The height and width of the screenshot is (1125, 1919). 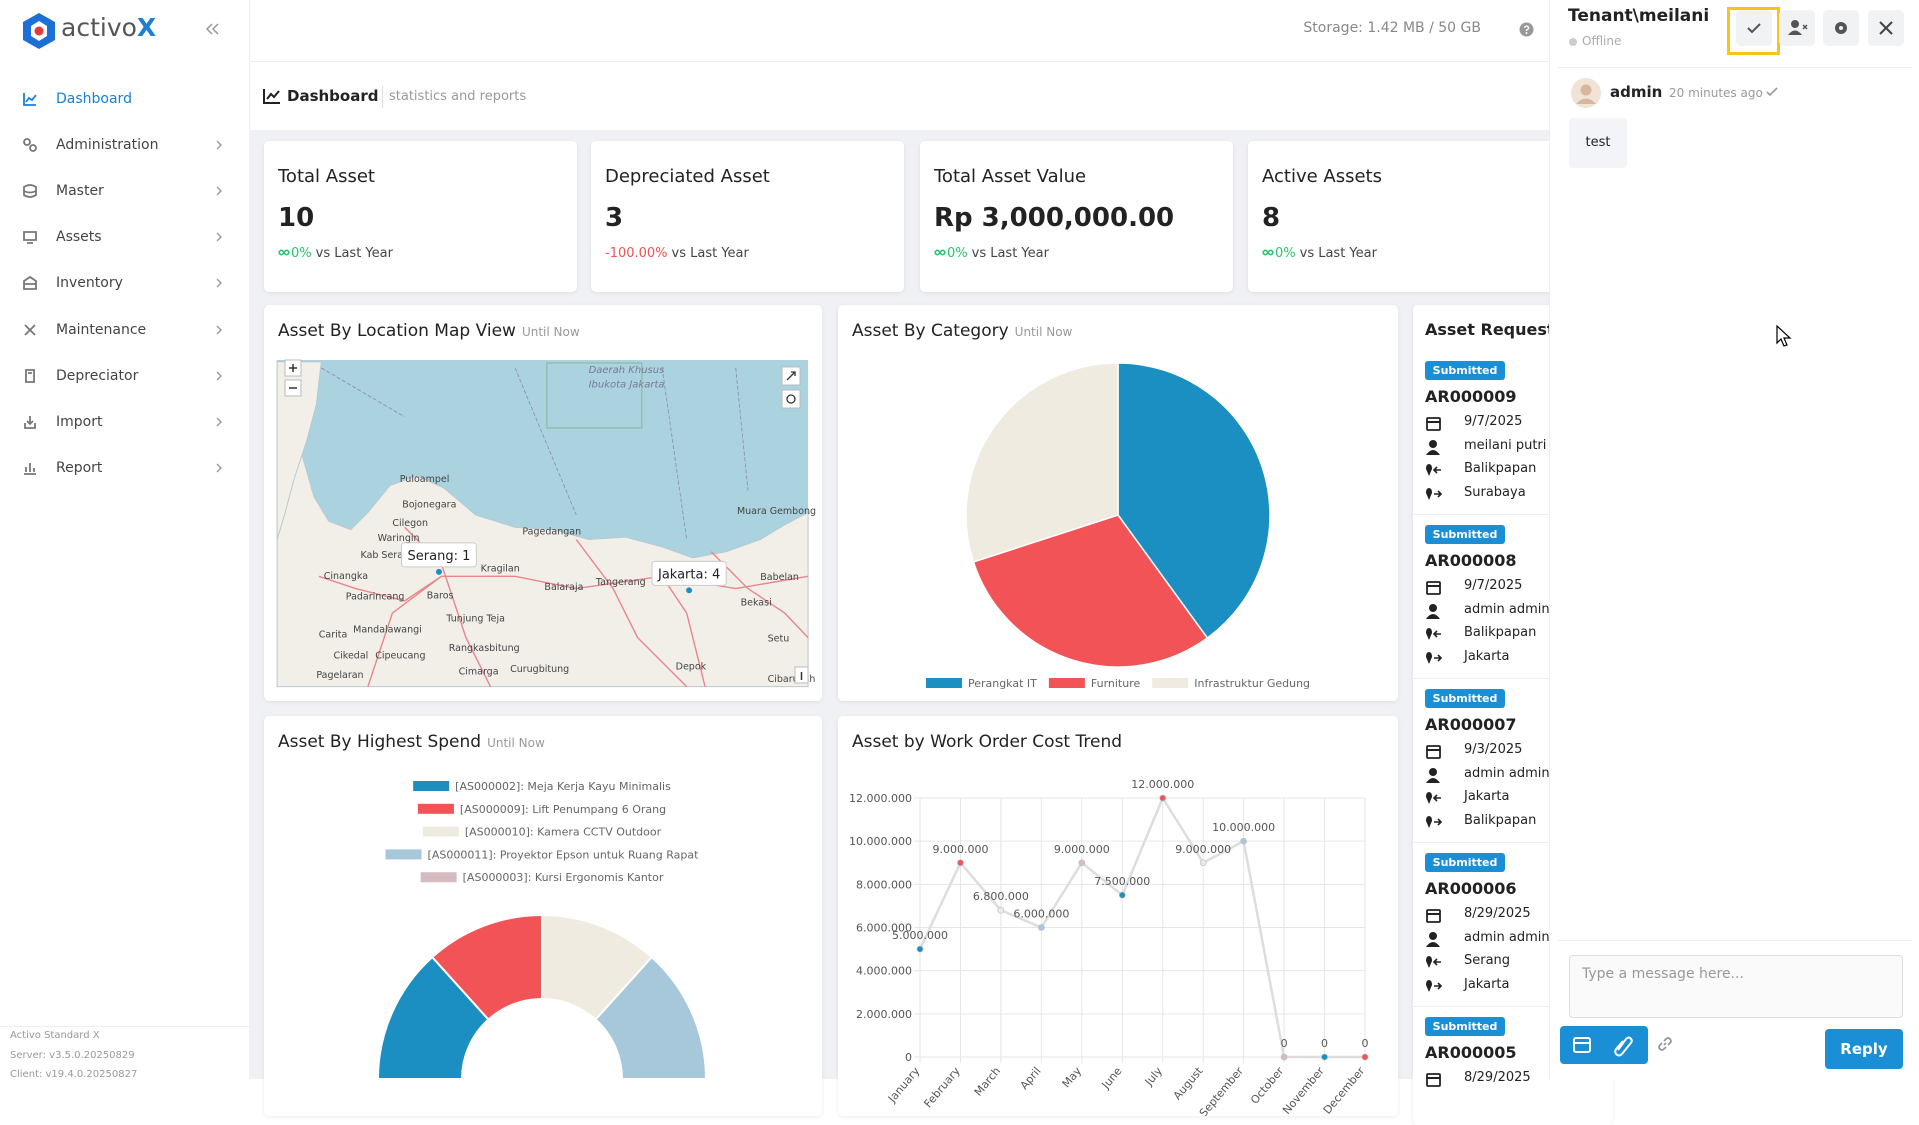 What do you see at coordinates (688, 574) in the screenshot?
I see `marker-label: Jakarta: 4` at bounding box center [688, 574].